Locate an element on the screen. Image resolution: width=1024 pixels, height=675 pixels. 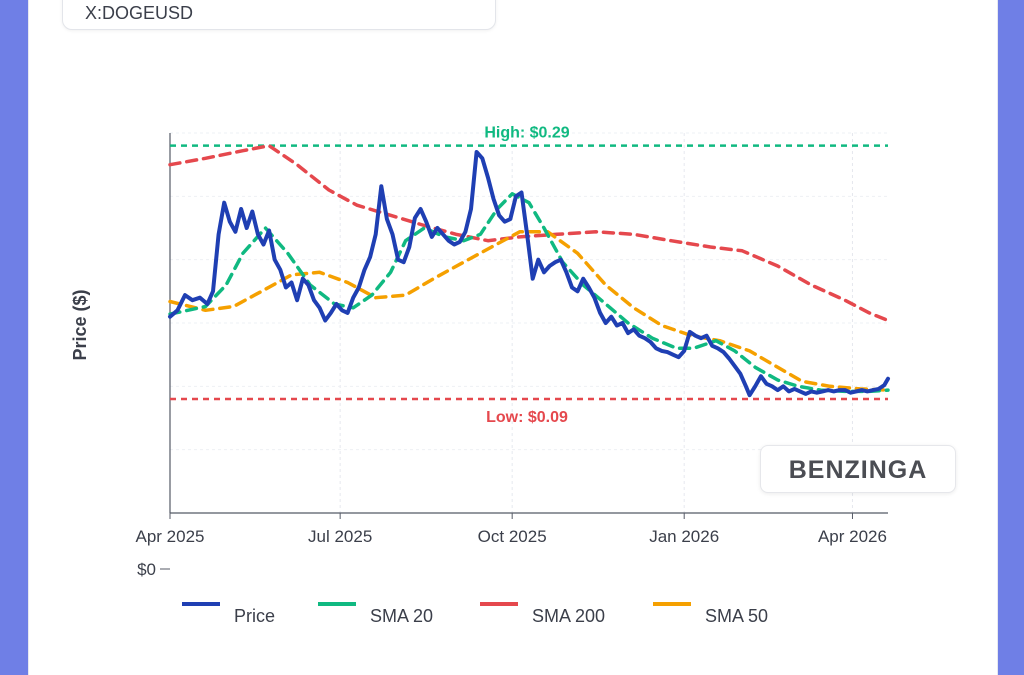
legend: Price SMA 20 SMA 200 SMA 50 is located at coordinates (475, 614).